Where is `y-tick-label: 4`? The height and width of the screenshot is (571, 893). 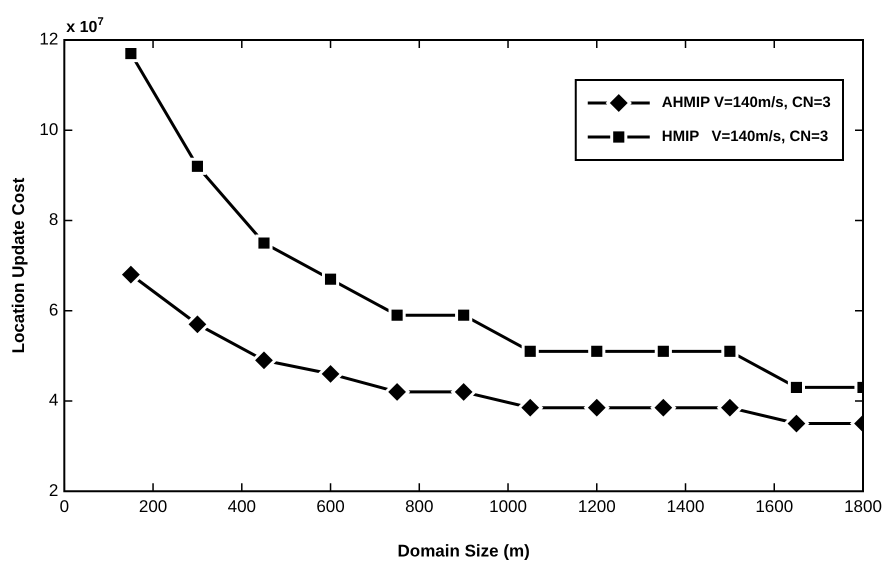
y-tick-label: 4 is located at coordinates (53, 400).